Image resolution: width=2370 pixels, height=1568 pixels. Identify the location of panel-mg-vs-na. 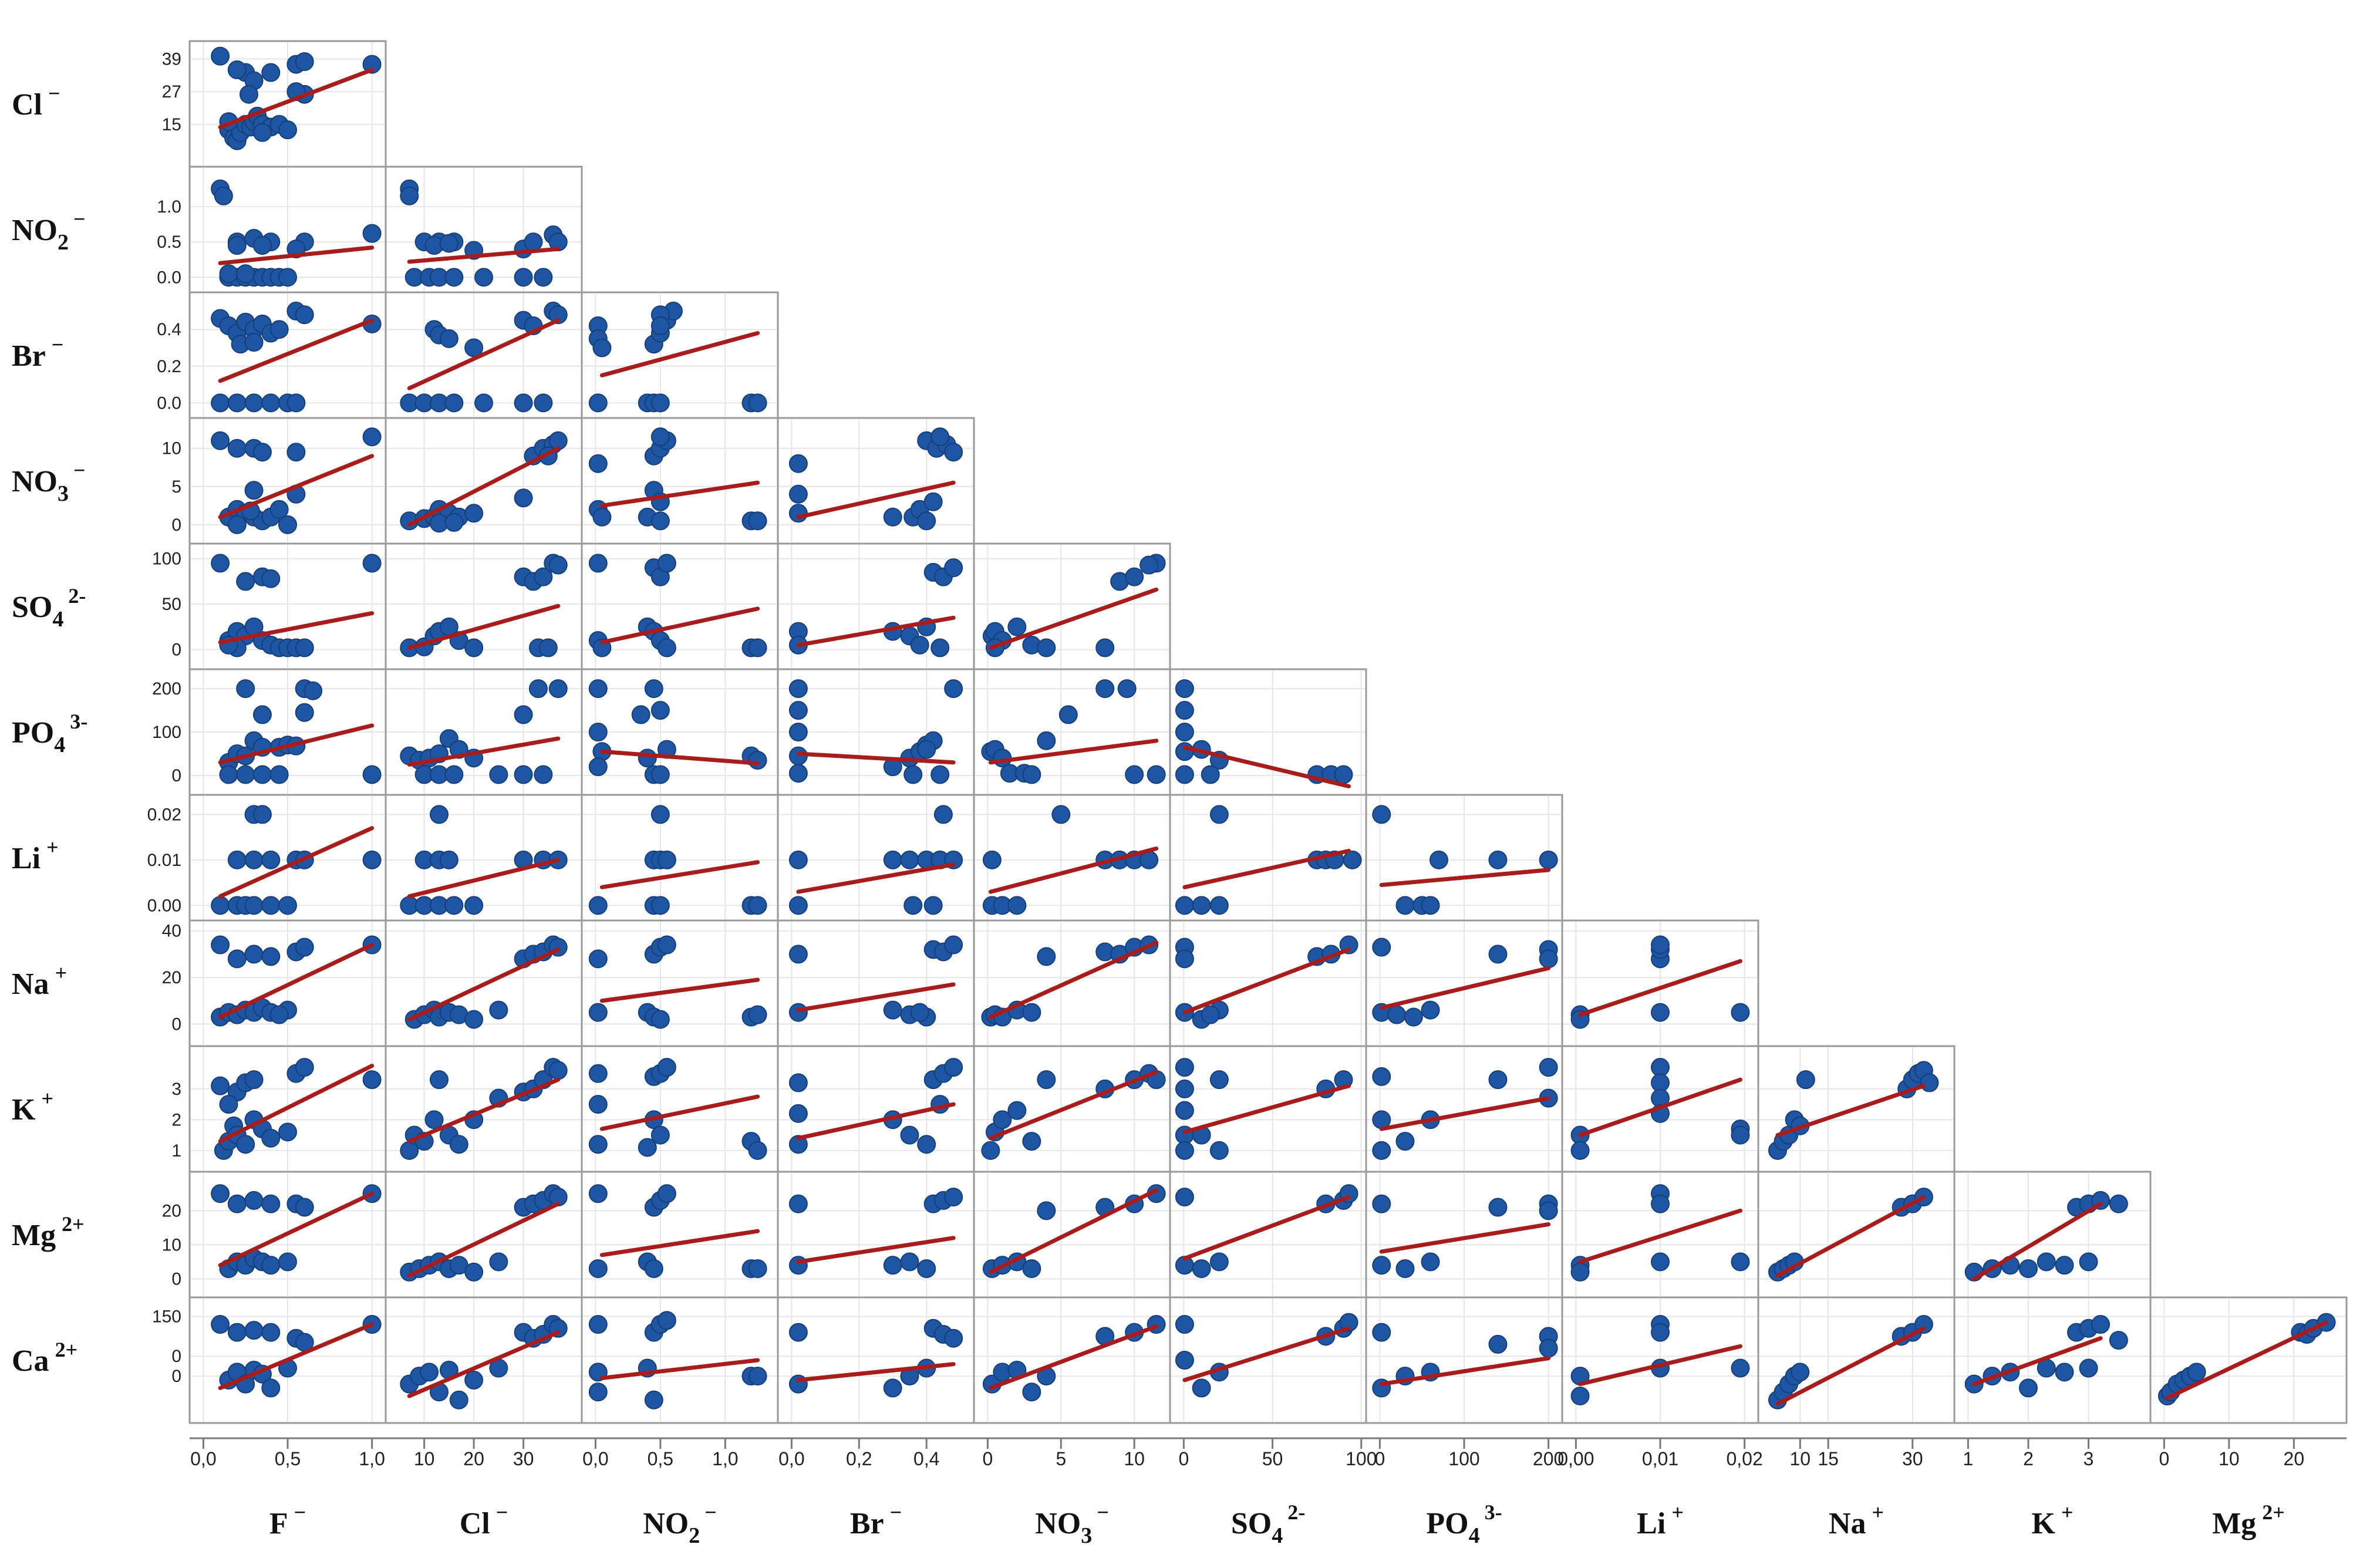
(1856, 1235).